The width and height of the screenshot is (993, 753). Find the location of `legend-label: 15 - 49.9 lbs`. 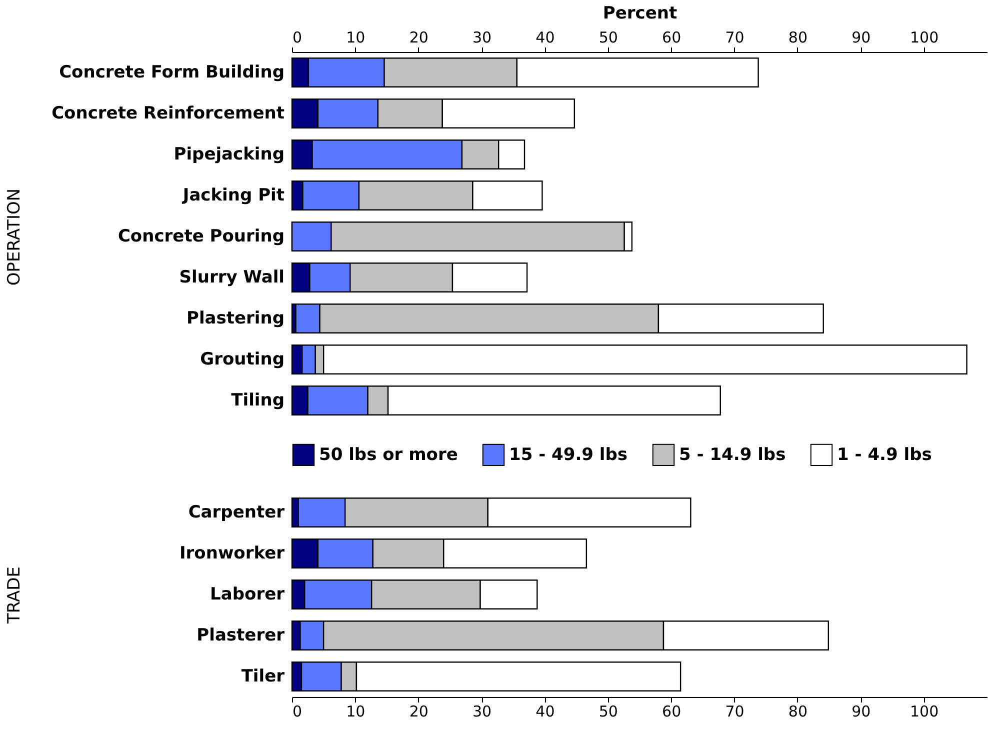

legend-label: 15 - 49.9 lbs is located at coordinates (568, 454).